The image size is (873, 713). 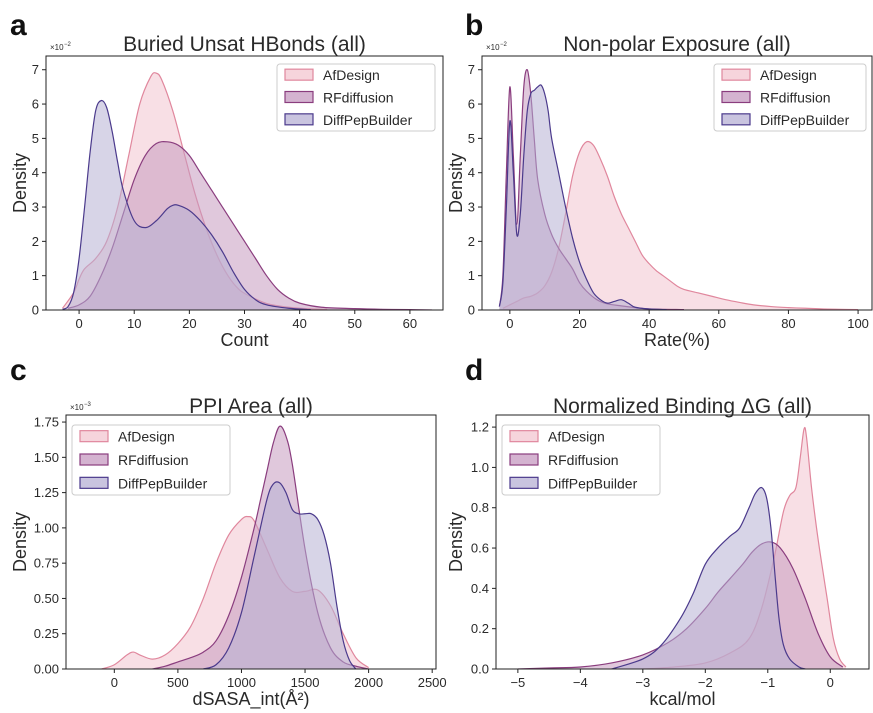 What do you see at coordinates (46, 598) in the screenshot?
I see `y-tick-label: 0.50` at bounding box center [46, 598].